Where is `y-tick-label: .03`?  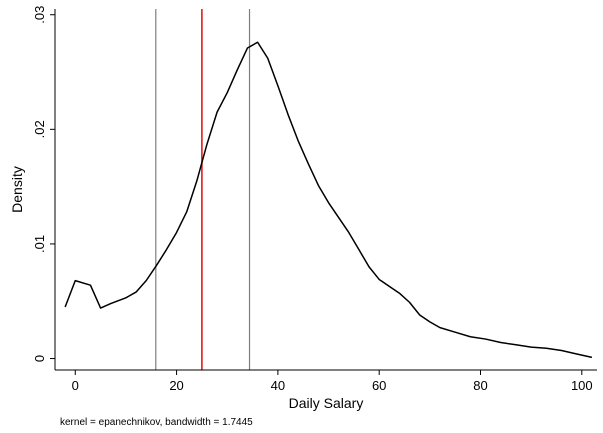 y-tick-label: .03 is located at coordinates (39, 15).